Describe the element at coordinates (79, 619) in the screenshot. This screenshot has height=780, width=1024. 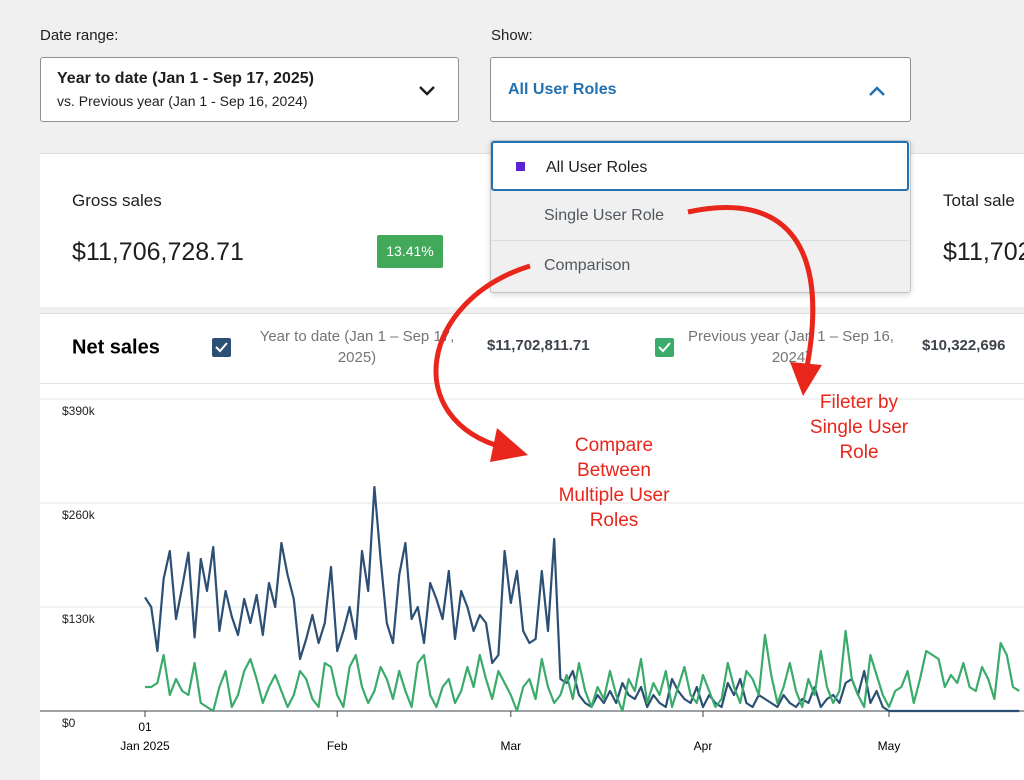
I see `y-tick-label: $130k` at that location.